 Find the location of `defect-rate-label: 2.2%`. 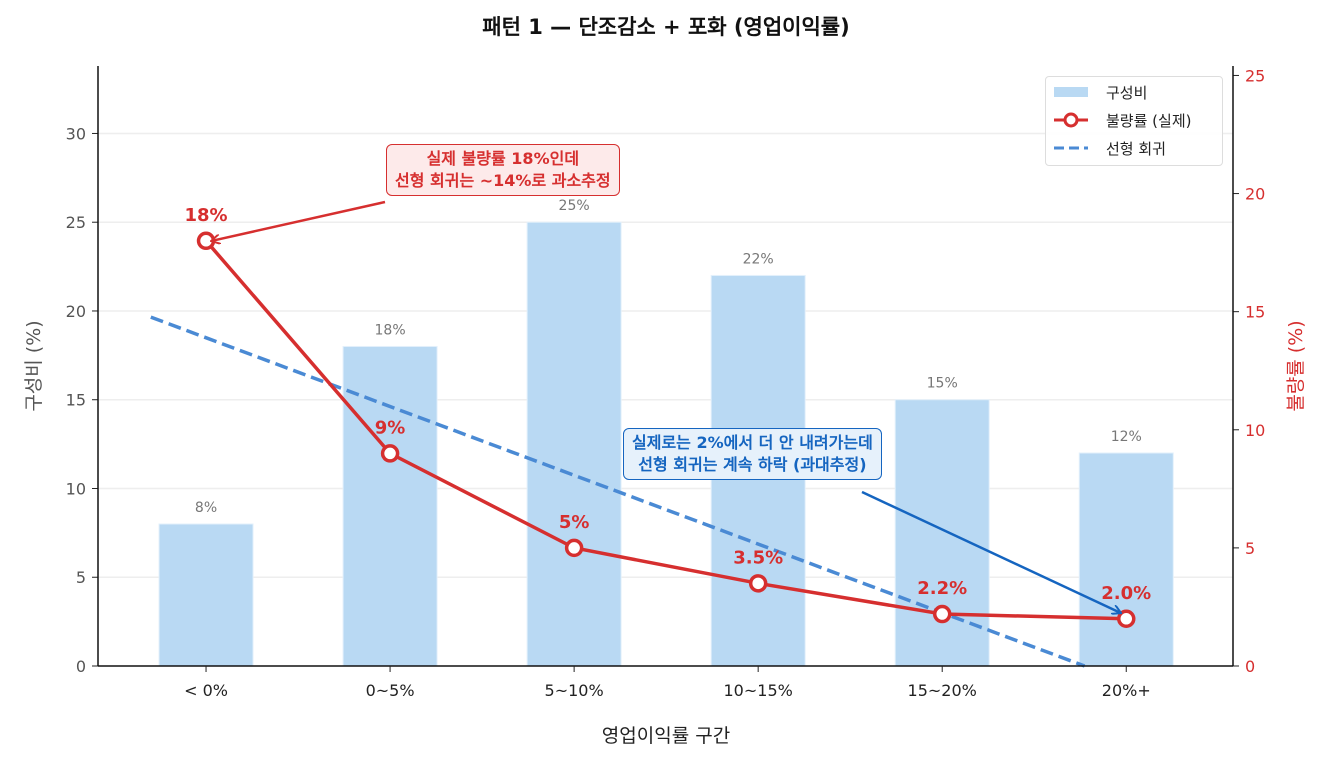

defect-rate-label: 2.2% is located at coordinates (942, 588).